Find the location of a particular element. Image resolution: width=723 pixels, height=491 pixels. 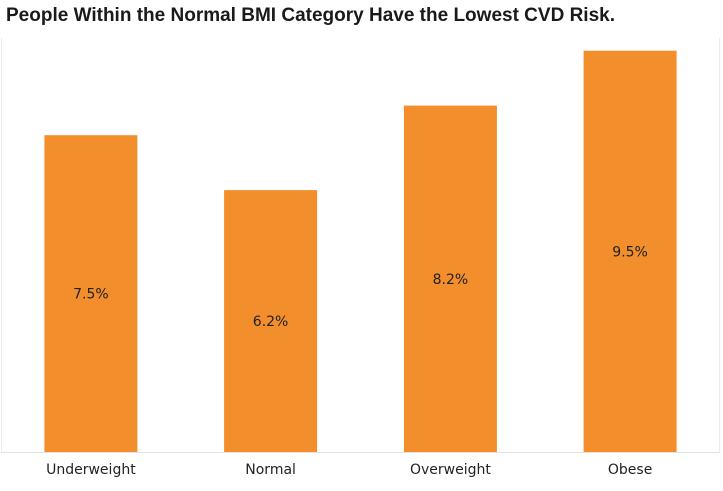

data-label-overweight: 8.2% is located at coordinates (451, 280).